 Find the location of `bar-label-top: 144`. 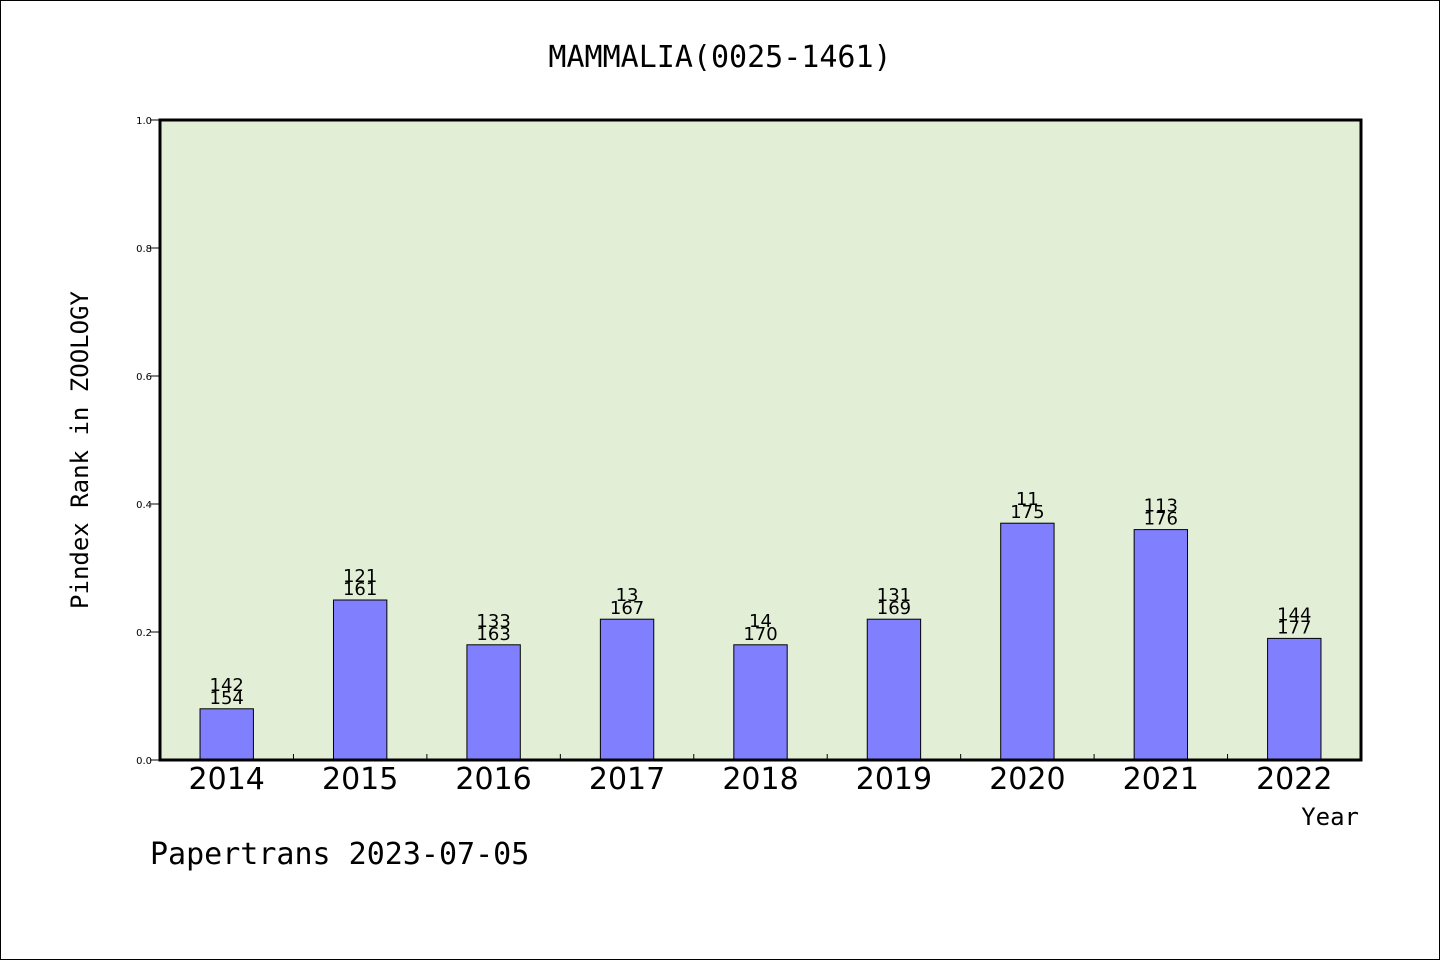

bar-label-top: 144 is located at coordinates (1294, 614).